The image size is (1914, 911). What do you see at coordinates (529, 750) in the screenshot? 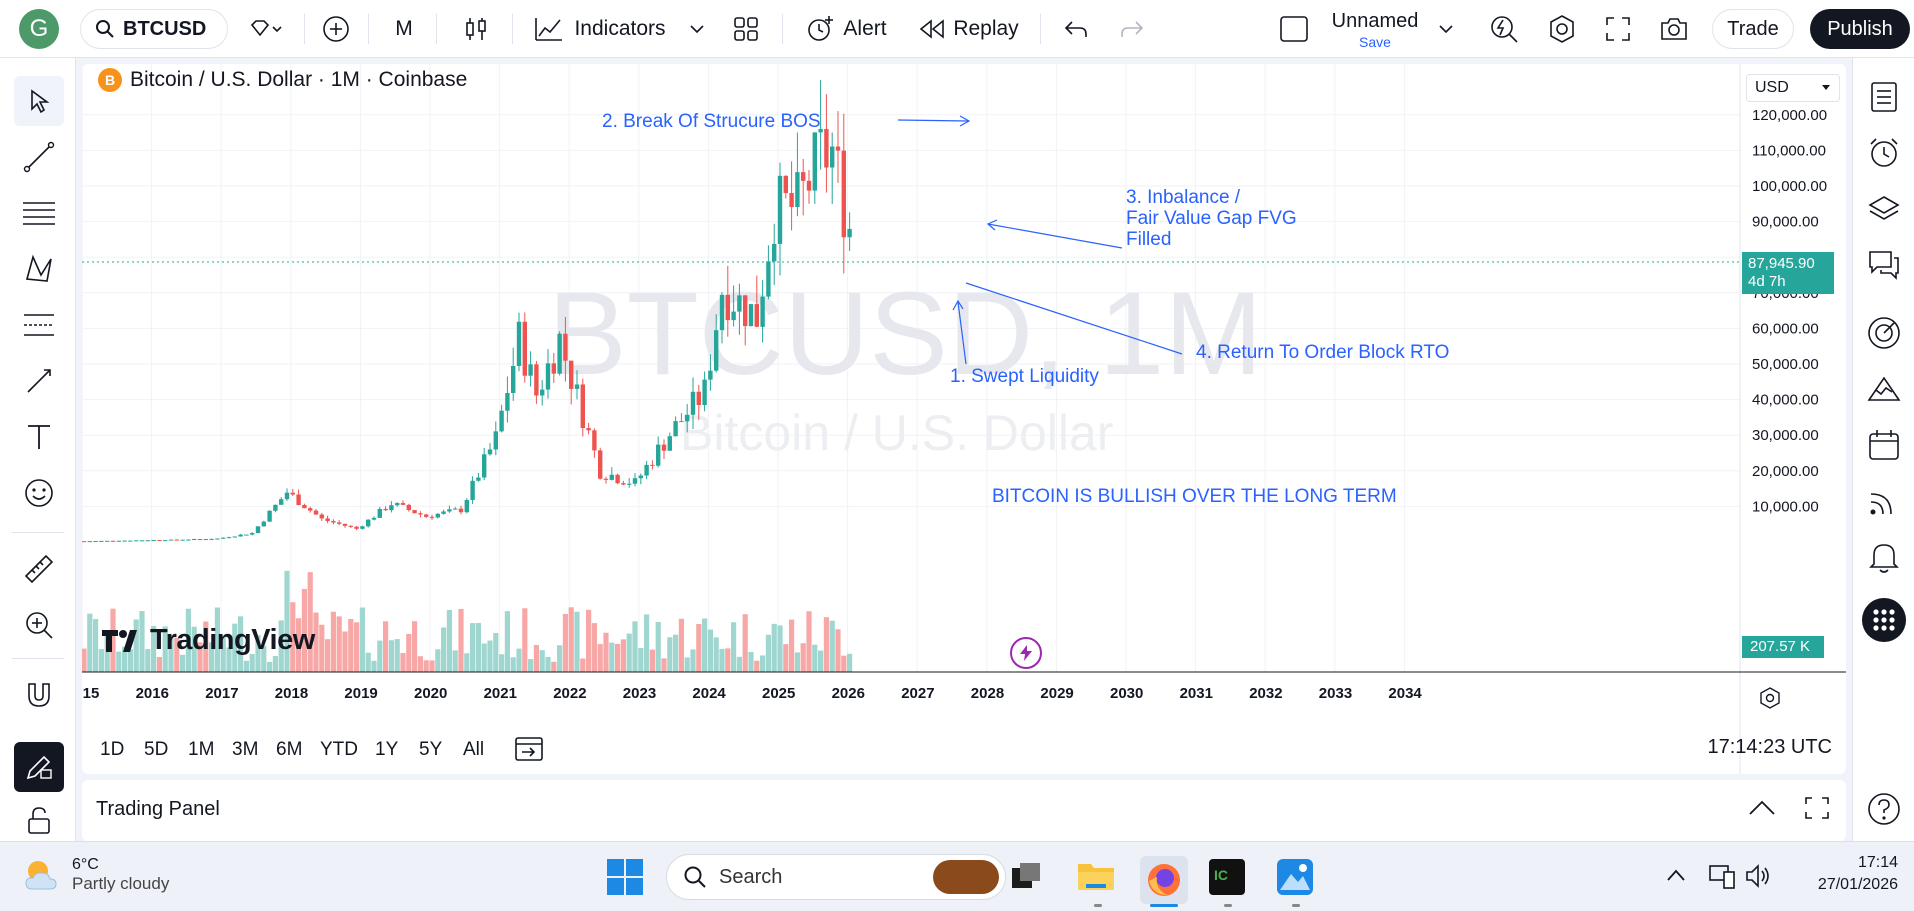
I see `go-to-date-button` at bounding box center [529, 750].